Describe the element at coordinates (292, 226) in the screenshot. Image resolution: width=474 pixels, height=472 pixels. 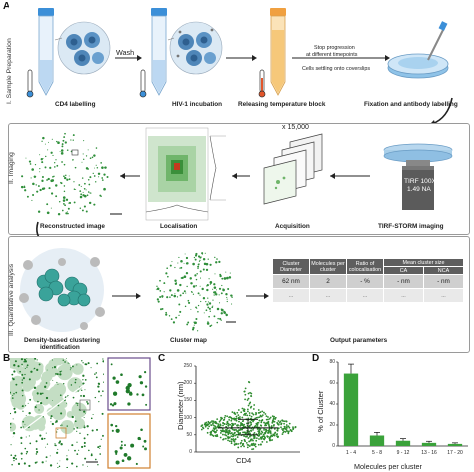
I see `label-acquisition: Acquisition` at that location.